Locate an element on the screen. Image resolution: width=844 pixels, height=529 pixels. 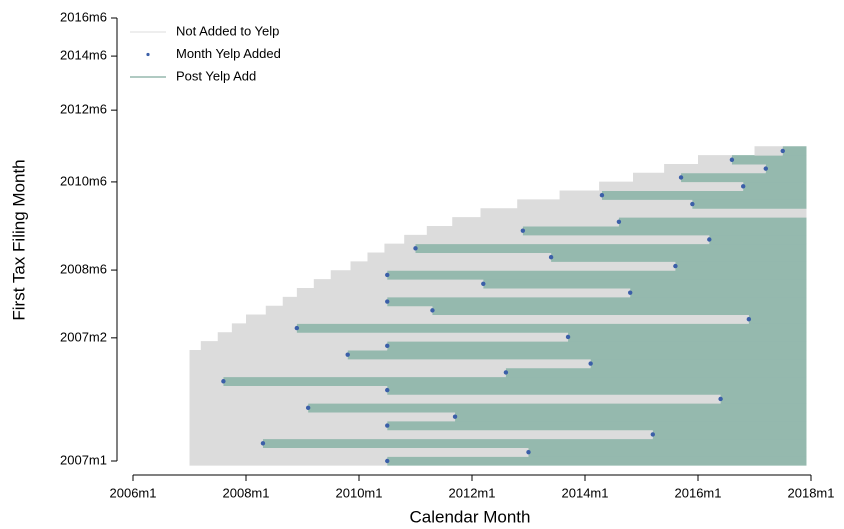
x-tick-label: 2012m1 is located at coordinates (472, 492).